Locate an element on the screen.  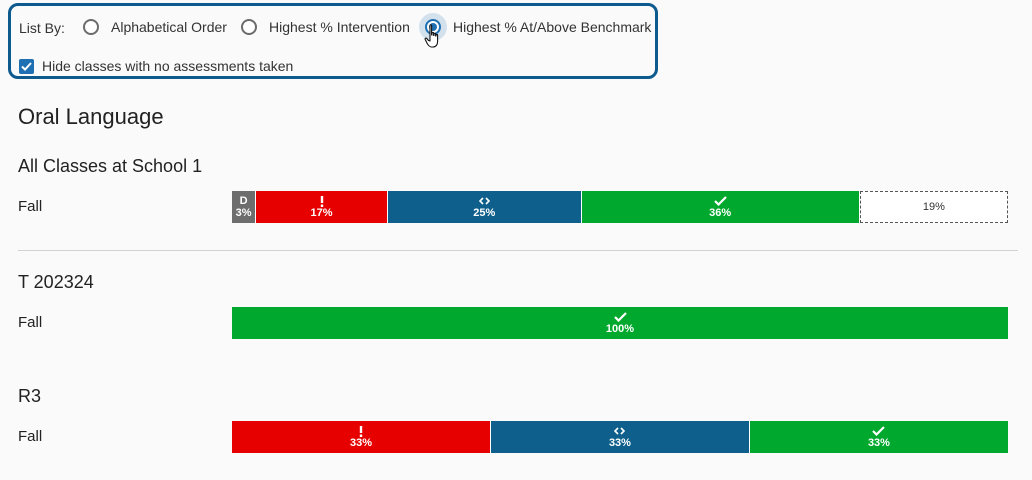
radio-label-alphabetical: Alphabetical Order is located at coordinates (169, 27).